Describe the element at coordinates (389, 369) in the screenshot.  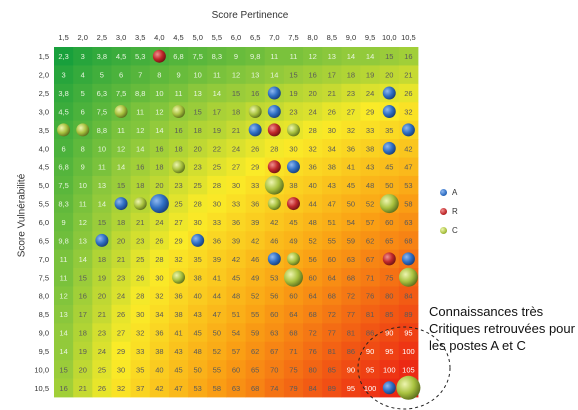
I see `cell-value-label: 100` at that location.